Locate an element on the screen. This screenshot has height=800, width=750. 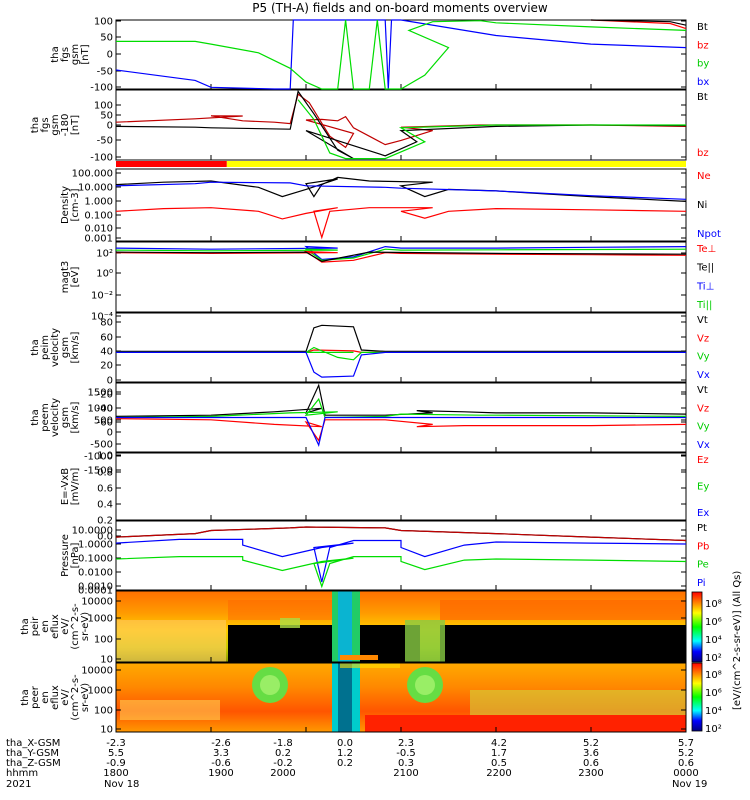
y-tick-label: 0.4 is located at coordinates (105, 505).